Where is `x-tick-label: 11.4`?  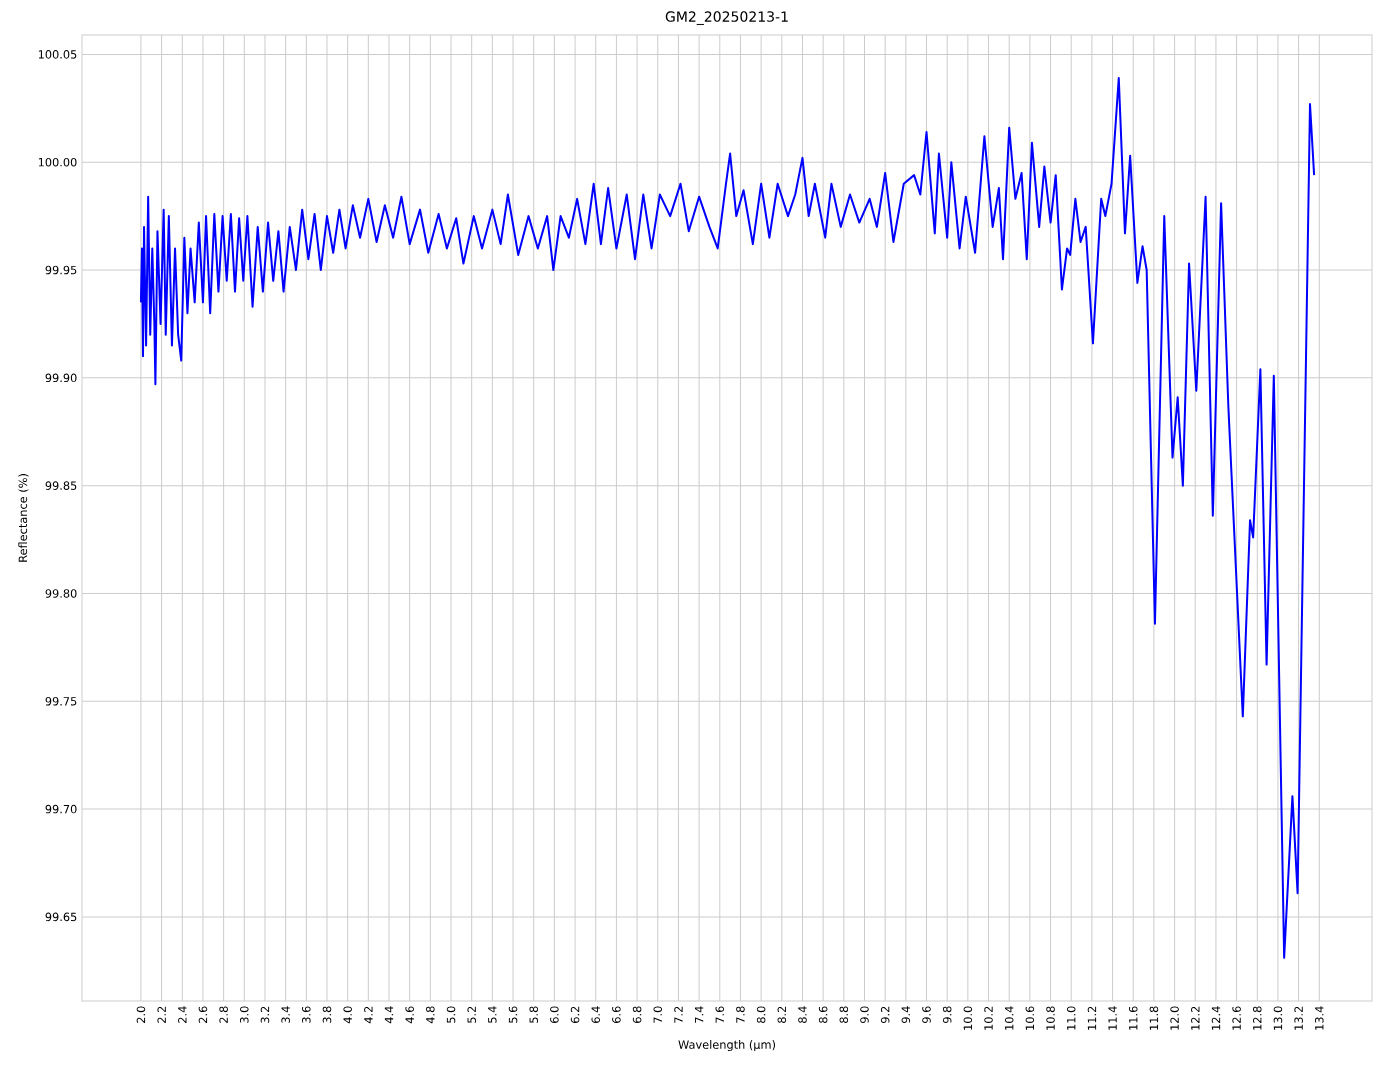 x-tick-label: 11.4 is located at coordinates (1112, 1018).